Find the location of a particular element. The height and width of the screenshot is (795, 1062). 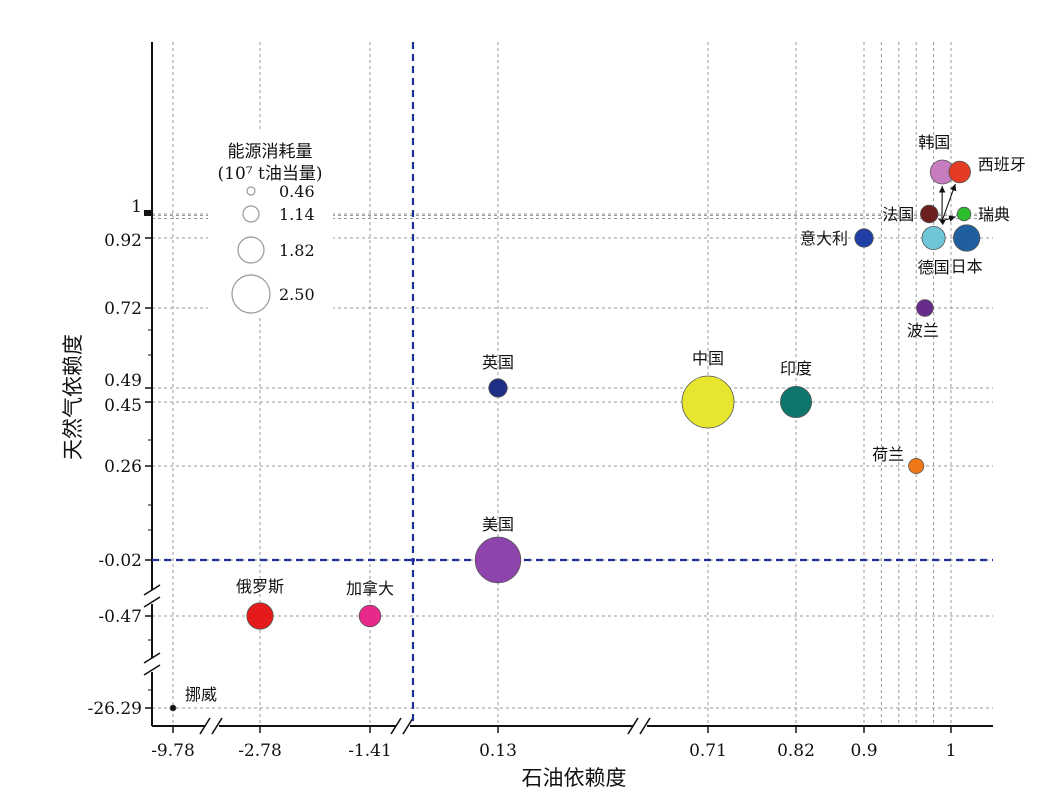

point-label: 挪威 is located at coordinates (201, 694).